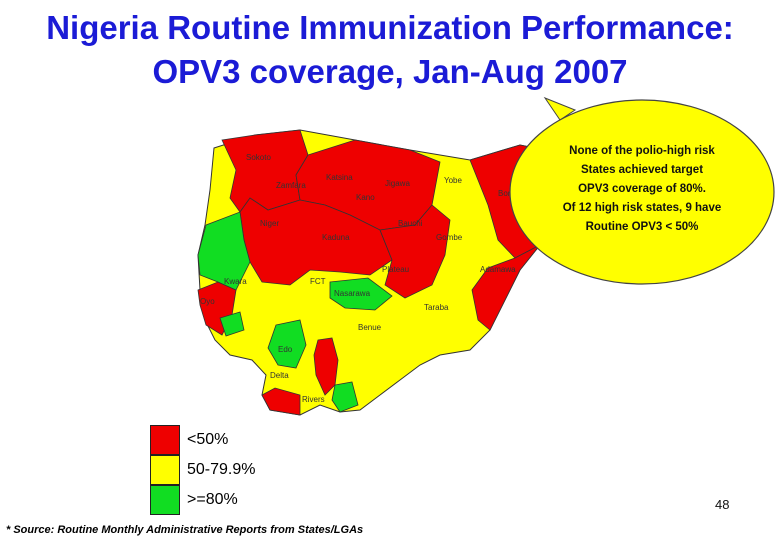 This screenshot has height=540, width=780. Describe the element at coordinates (279, 375) in the screenshot. I see `label-delta: Delta` at that location.